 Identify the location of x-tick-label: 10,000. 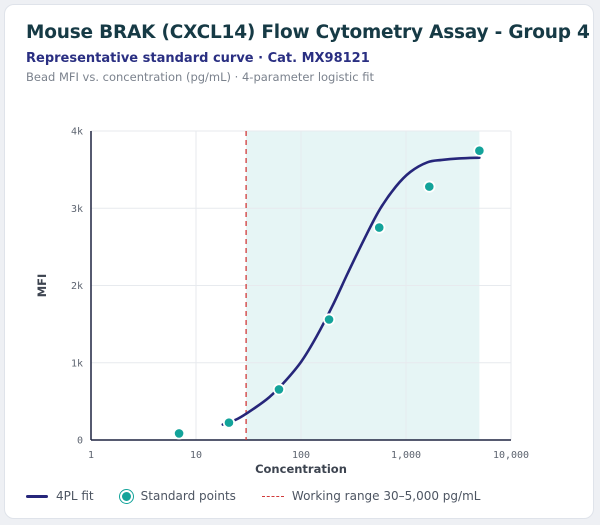
(511, 455).